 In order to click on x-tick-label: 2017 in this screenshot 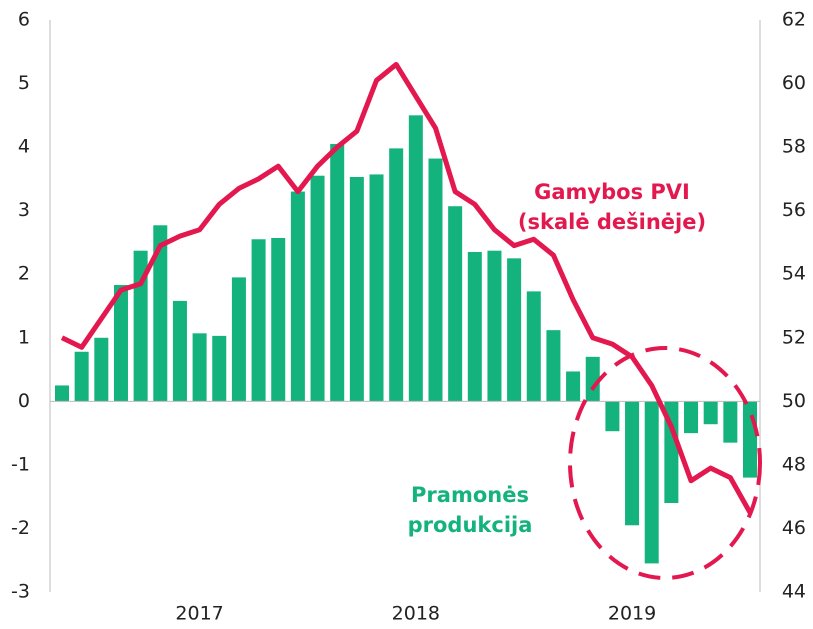, I will do `click(199, 614)`.